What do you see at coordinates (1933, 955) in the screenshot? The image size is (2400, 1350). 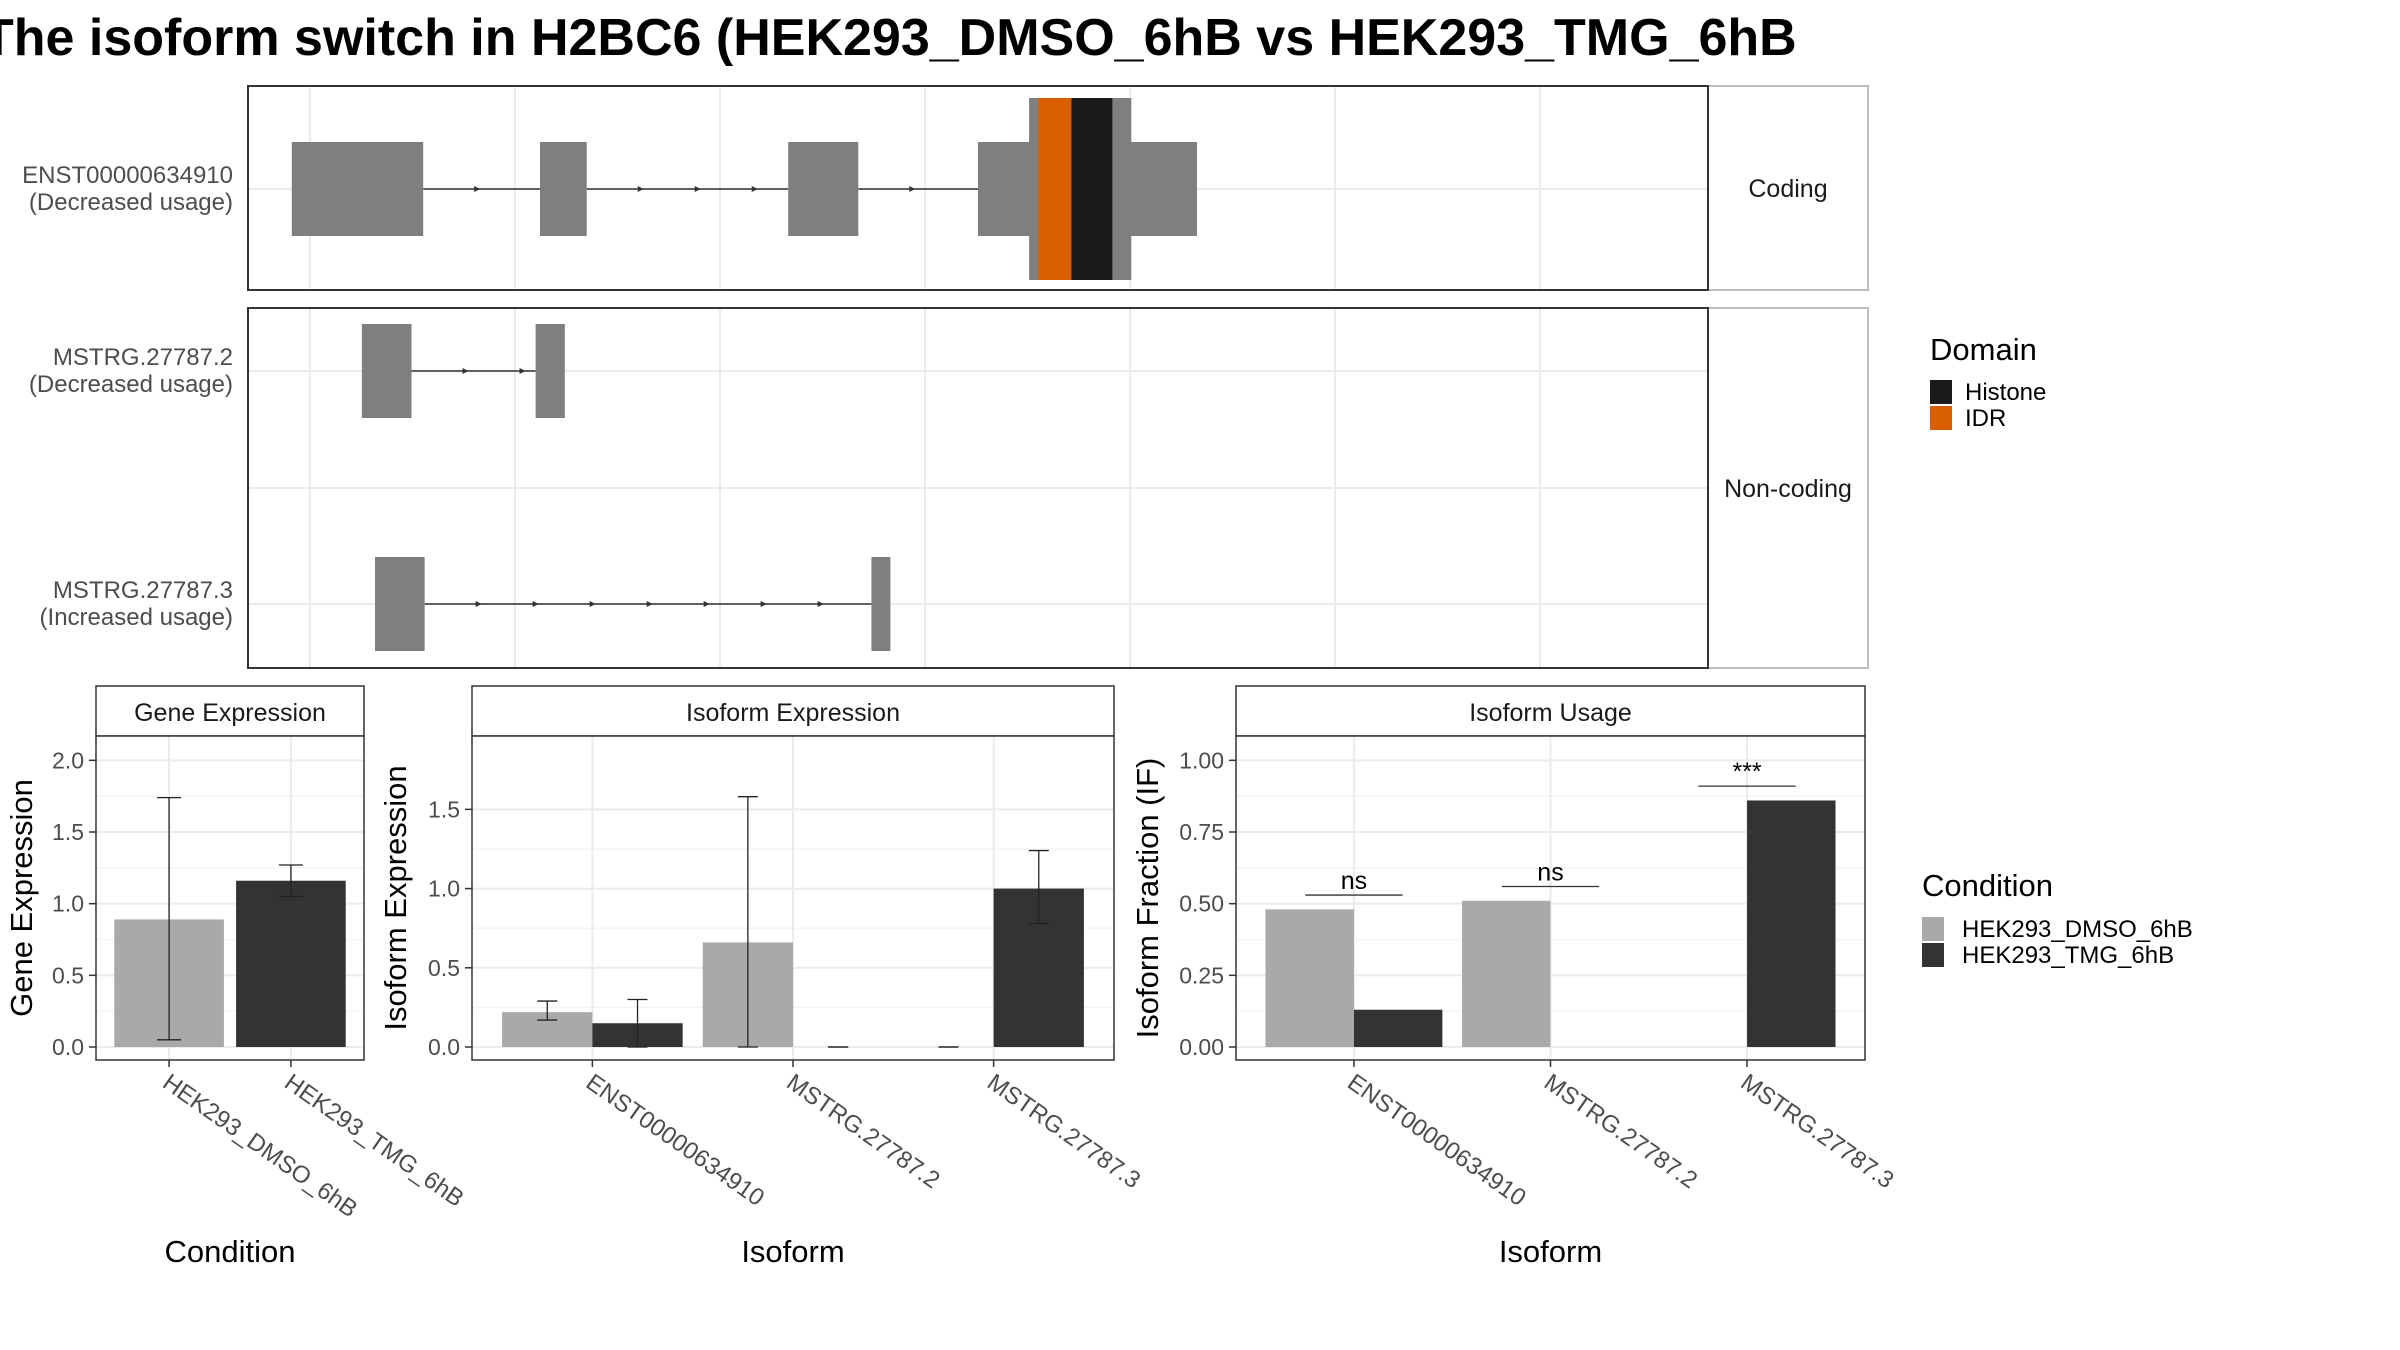 I see `legend-key-tmg` at bounding box center [1933, 955].